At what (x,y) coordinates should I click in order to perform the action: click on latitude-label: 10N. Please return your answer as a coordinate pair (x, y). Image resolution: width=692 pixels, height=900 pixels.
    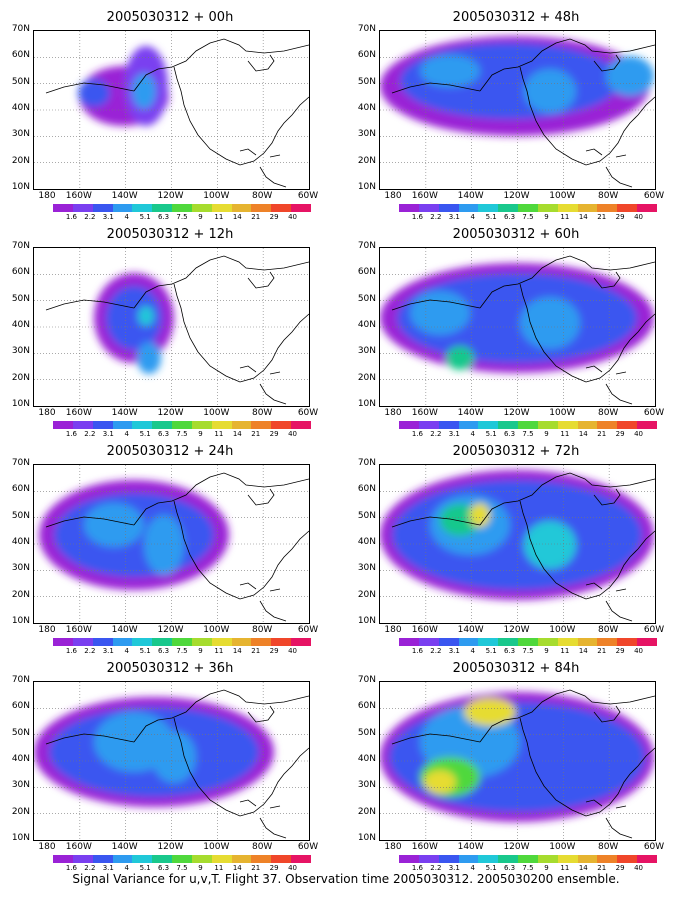
    Looking at the image, I should click on (366, 621).